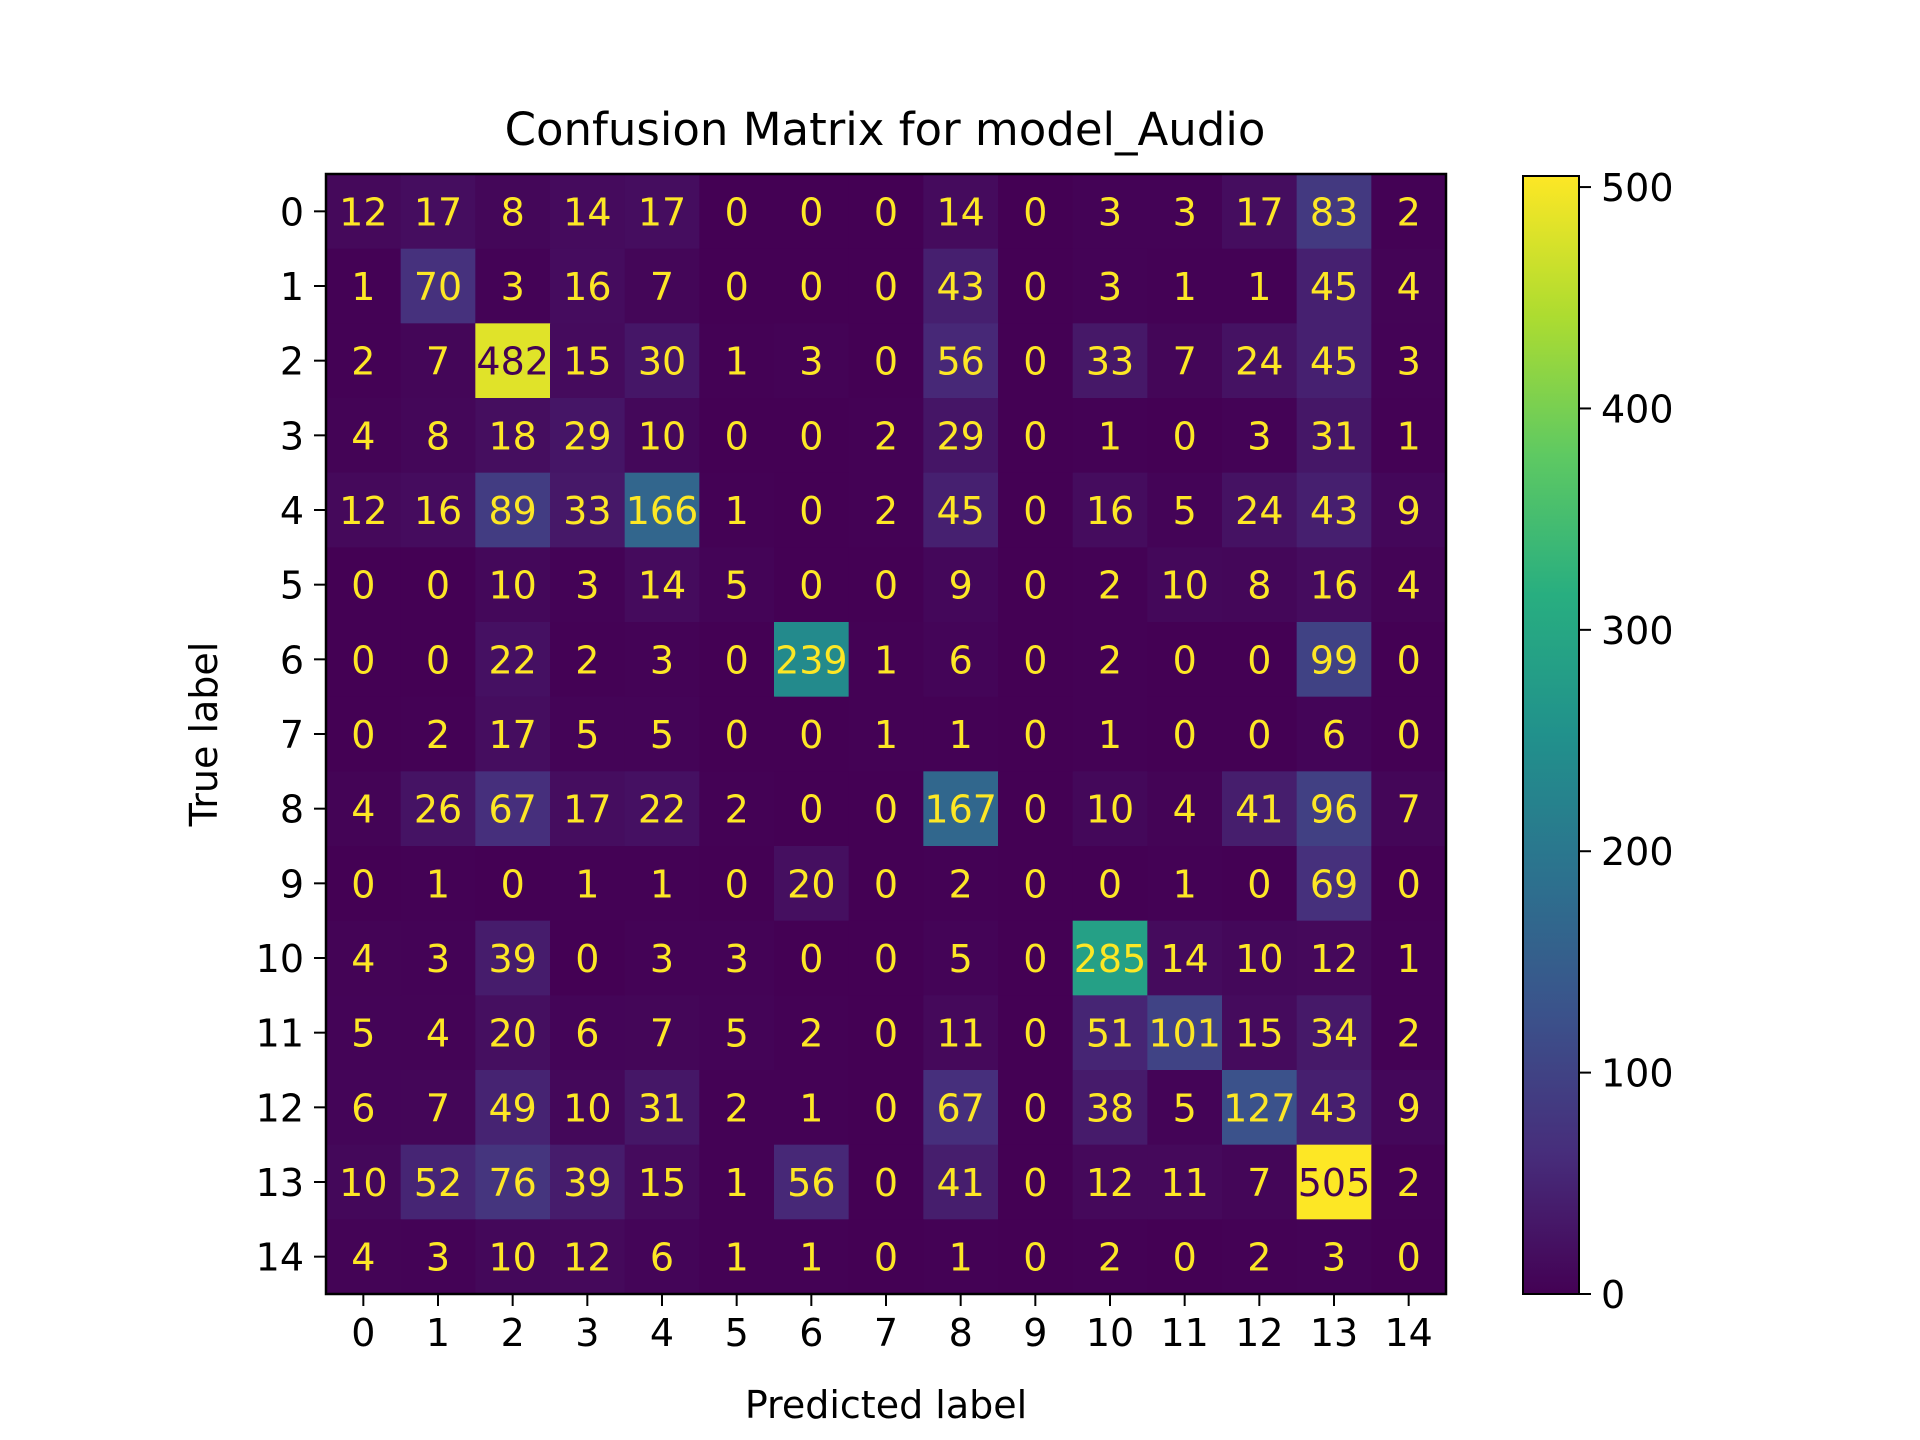 The image size is (1920, 1440). I want to click on y-tick-label: 10, so click(280, 959).